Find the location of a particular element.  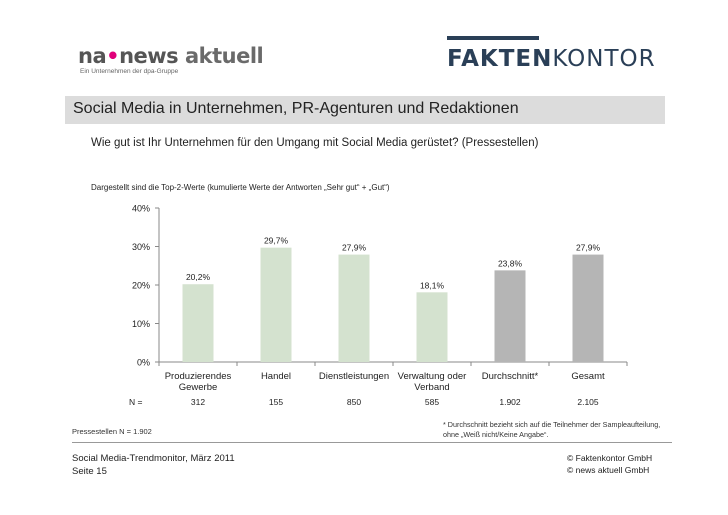

n-value: 585 is located at coordinates (432, 402).